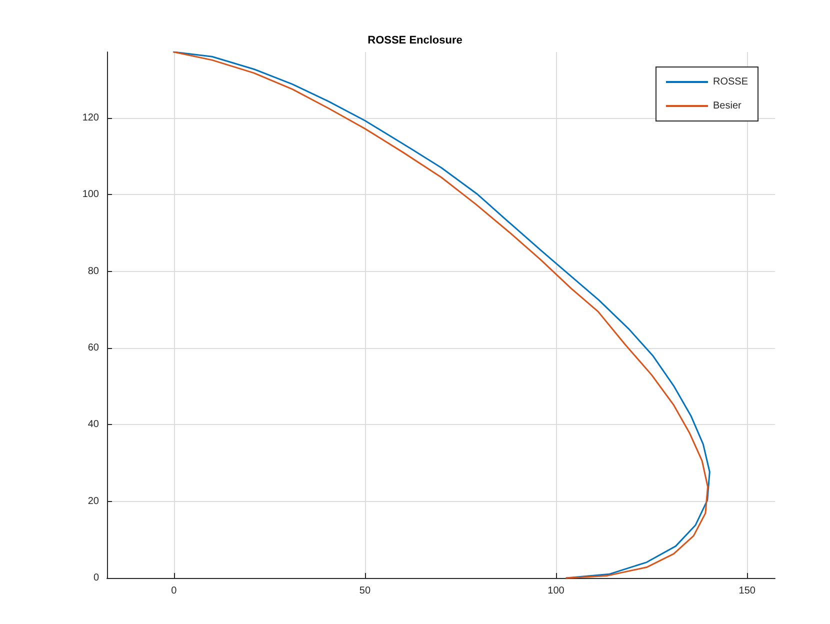  What do you see at coordinates (91, 118) in the screenshot?
I see `y-tick-label: 120` at bounding box center [91, 118].